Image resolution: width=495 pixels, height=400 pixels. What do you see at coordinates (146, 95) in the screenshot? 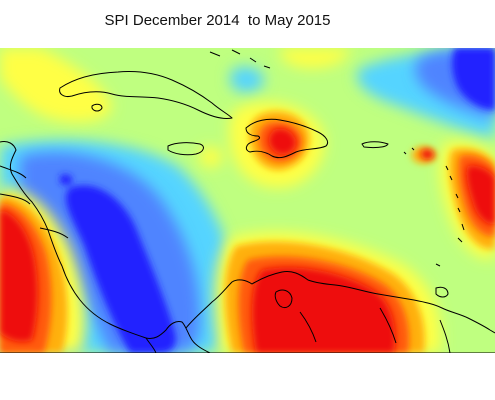
I see `cuba-coast` at bounding box center [146, 95].